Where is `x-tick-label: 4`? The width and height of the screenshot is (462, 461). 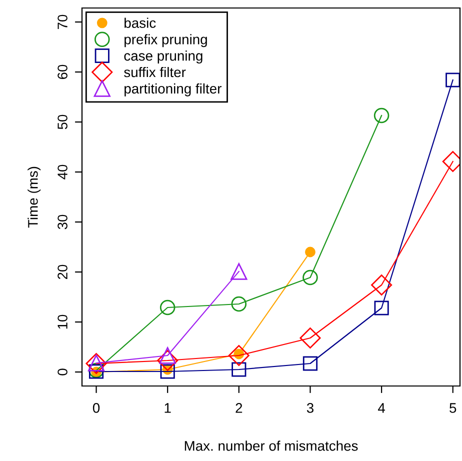 x-tick-label: 4 is located at coordinates (382, 408).